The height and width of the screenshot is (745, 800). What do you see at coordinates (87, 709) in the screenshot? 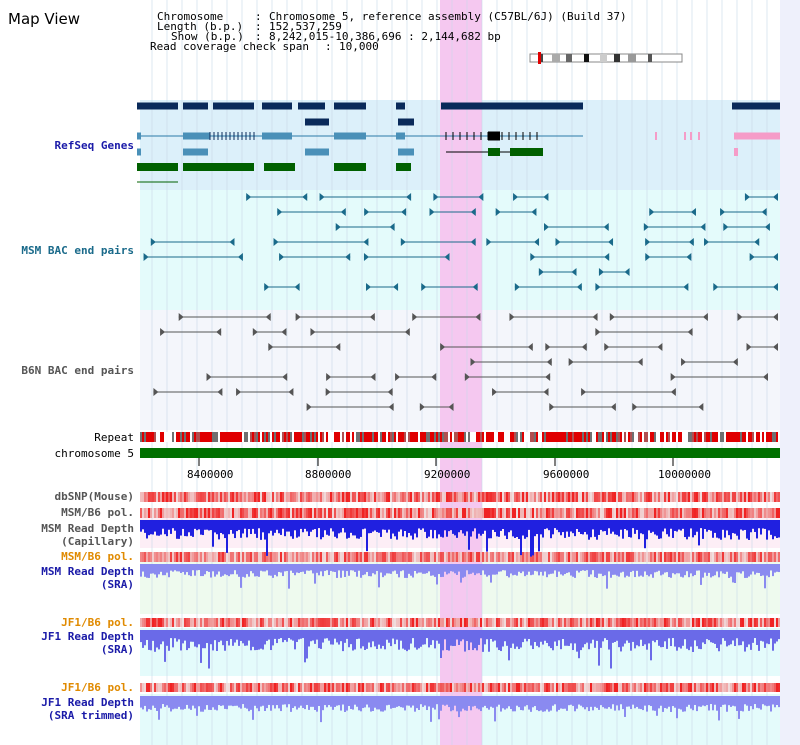
I see `track-label-jf1-depth-trimmed: JF1 Read Depth (SRA trimmed)` at bounding box center [87, 709].